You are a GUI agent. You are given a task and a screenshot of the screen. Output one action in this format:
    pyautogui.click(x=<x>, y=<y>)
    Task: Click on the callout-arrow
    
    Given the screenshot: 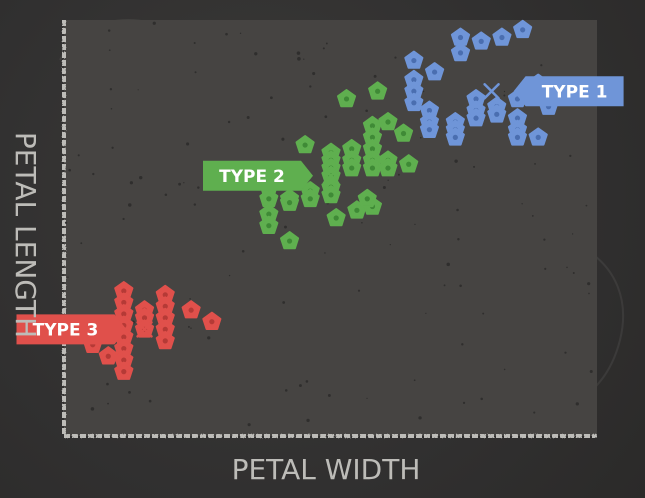 What is the action you would take?
    pyautogui.click(x=71, y=329)
    